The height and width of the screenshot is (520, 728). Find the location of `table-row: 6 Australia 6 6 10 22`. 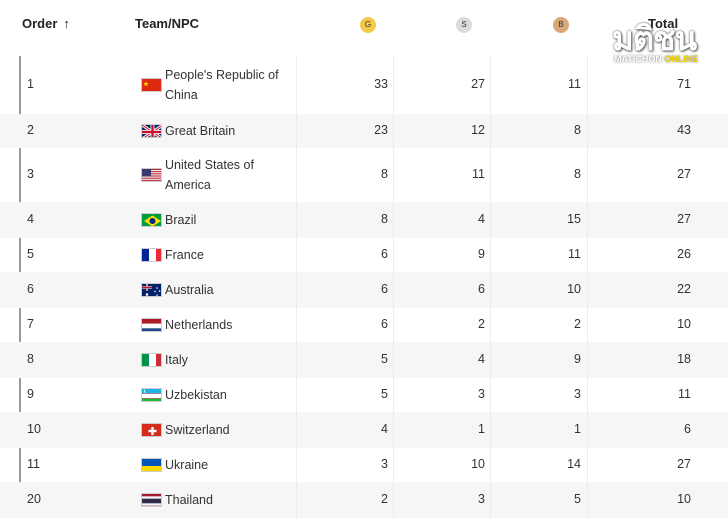

table-row: 6 Australia 6 6 10 22 is located at coordinates (364, 290).